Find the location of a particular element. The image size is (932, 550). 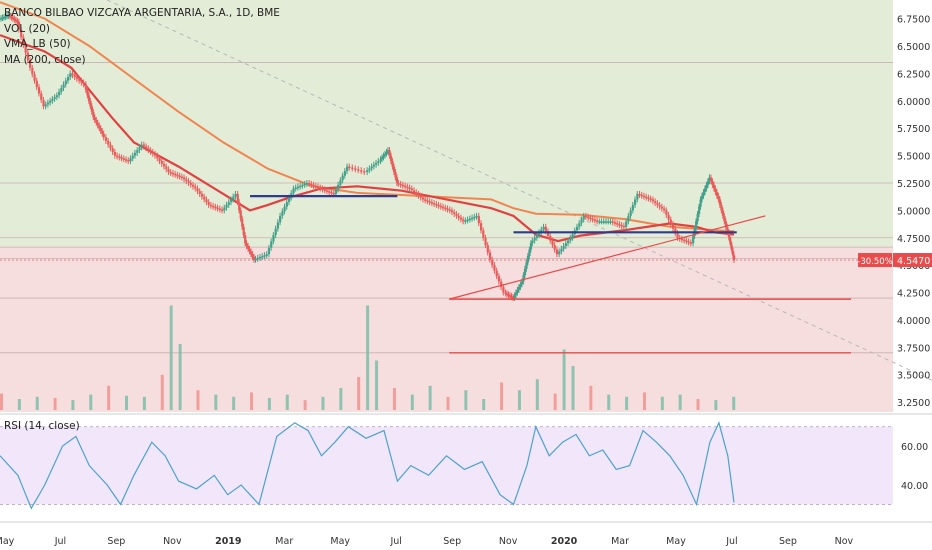

x-tick-label: 2019 is located at coordinates (228, 541).